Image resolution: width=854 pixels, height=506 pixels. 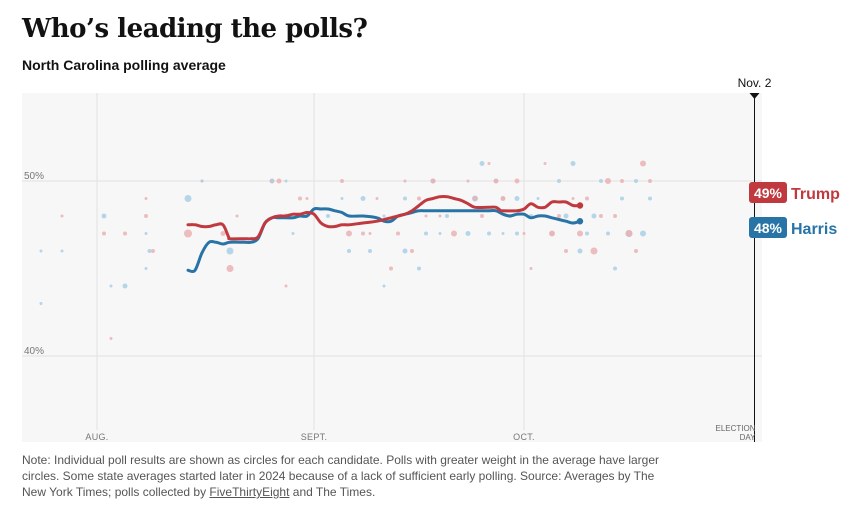 I want to click on fivethirtyeight-link: FiveThirtyEight, so click(x=249, y=492).